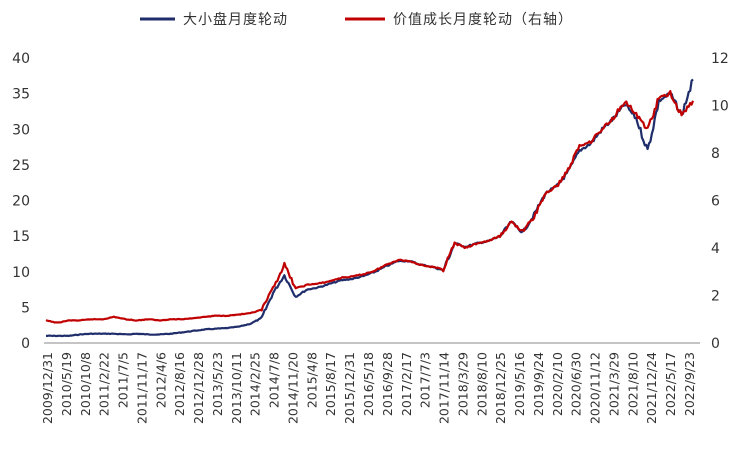  What do you see at coordinates (576, 384) in the screenshot?
I see `x-tick-label: 2020/6/30` at bounding box center [576, 384].